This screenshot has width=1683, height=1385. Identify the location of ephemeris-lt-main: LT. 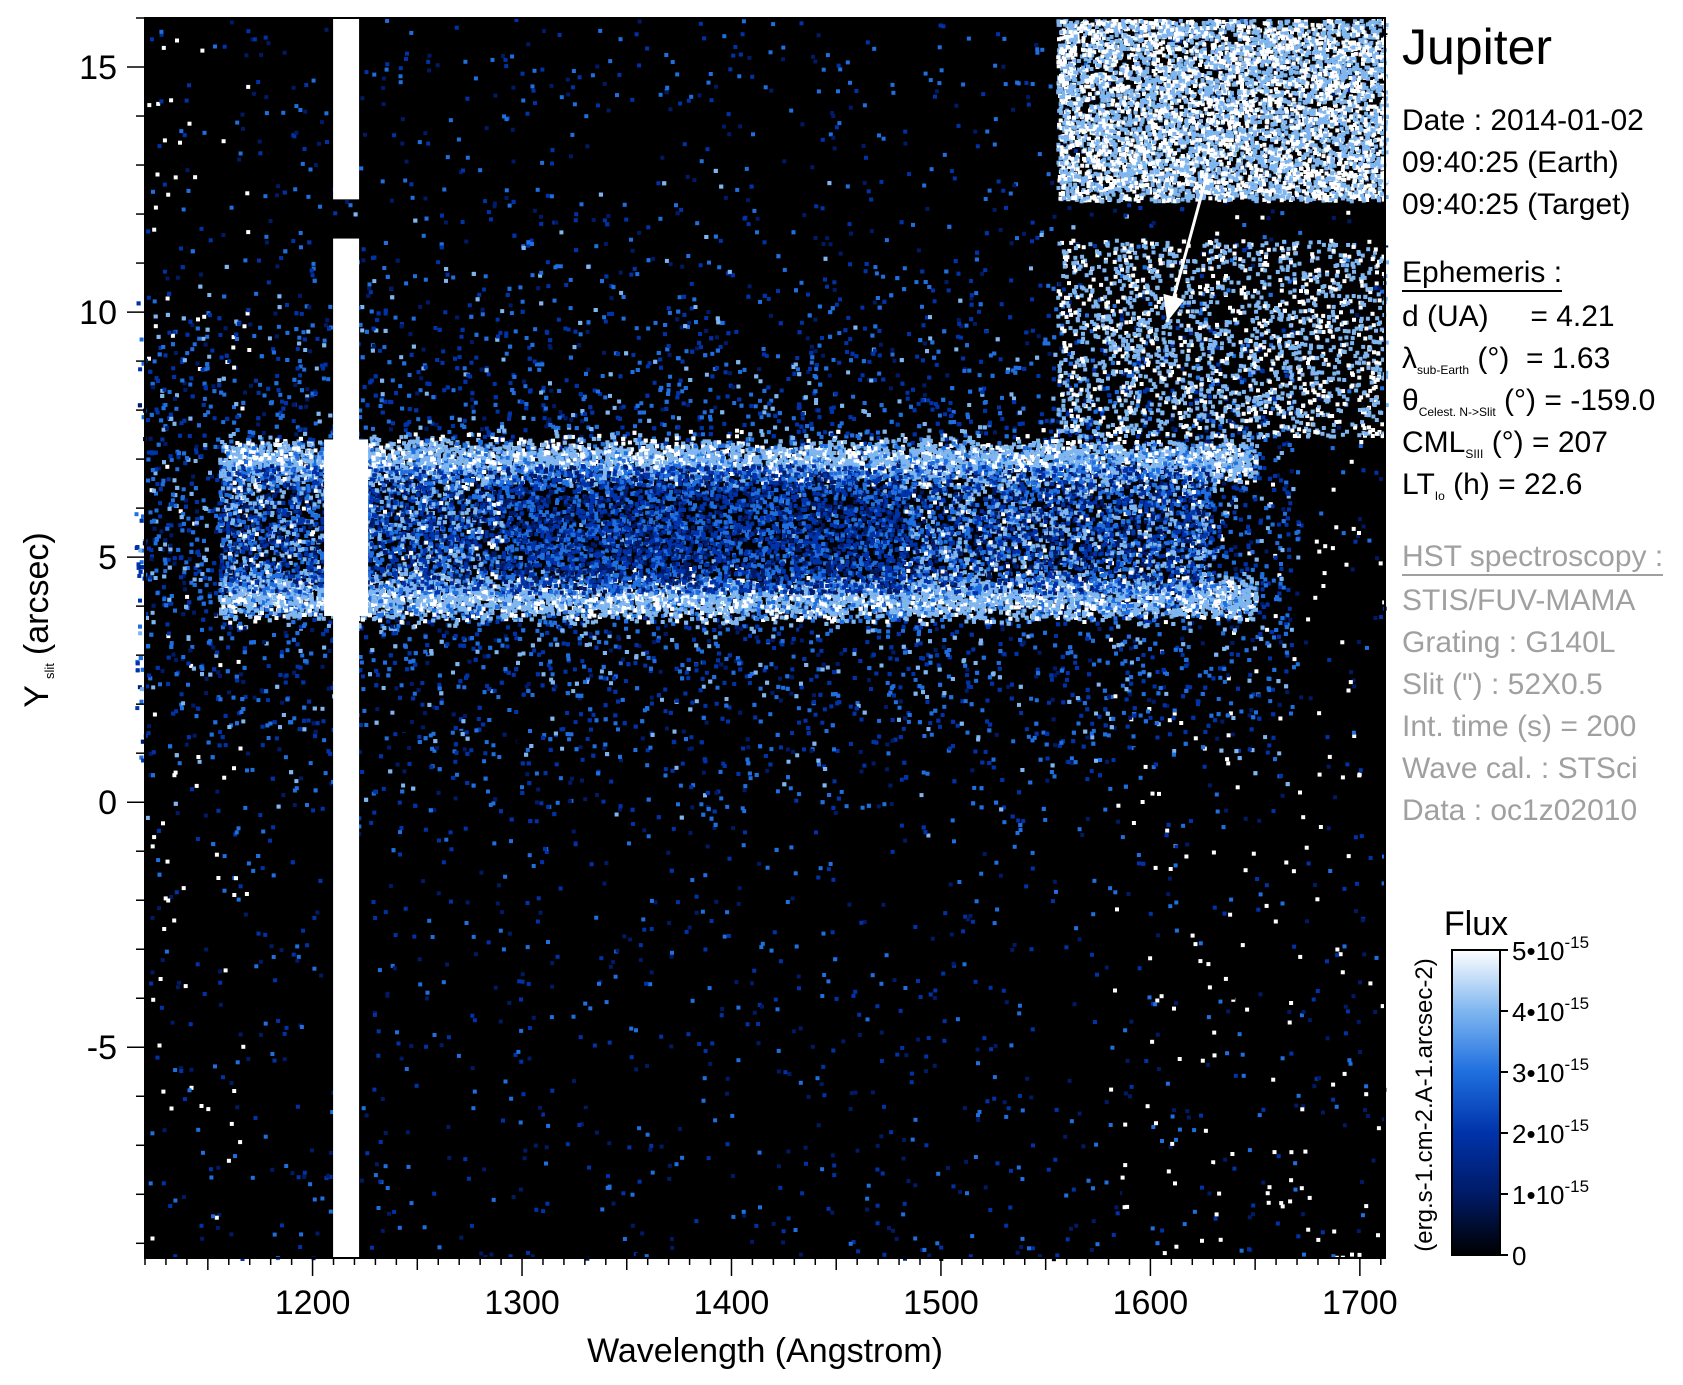
(1418, 484).